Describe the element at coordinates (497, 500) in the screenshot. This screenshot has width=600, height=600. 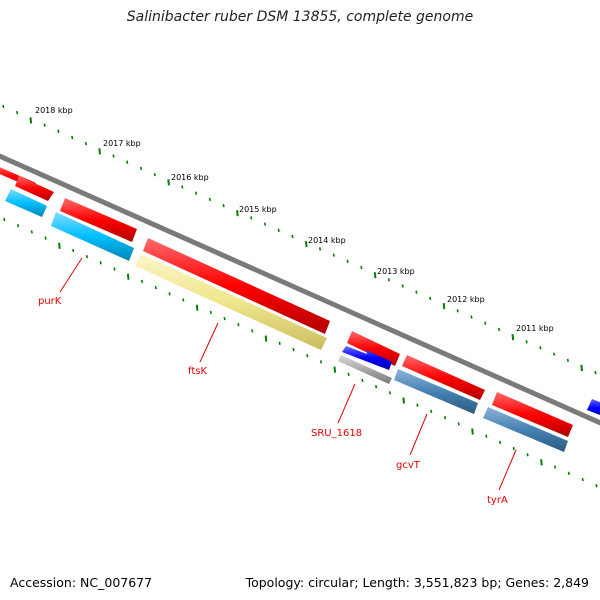
I see `gene-label-tyrA: tyrA` at that location.